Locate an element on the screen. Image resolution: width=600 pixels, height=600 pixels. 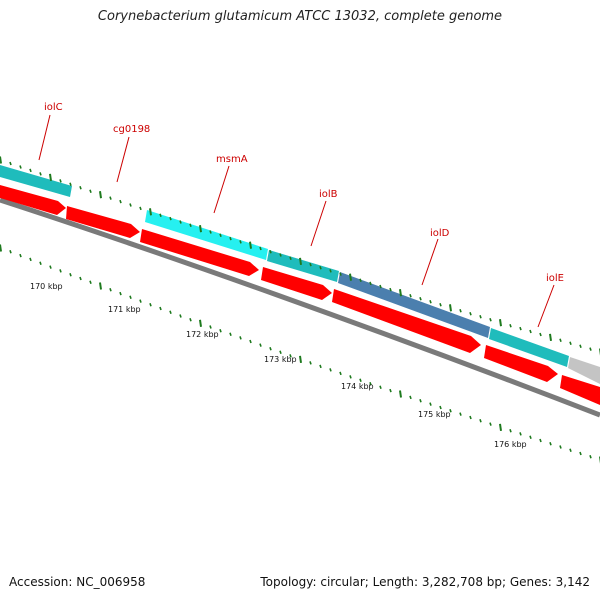
gene-label-iolE: iolE is located at coordinates (555, 278).